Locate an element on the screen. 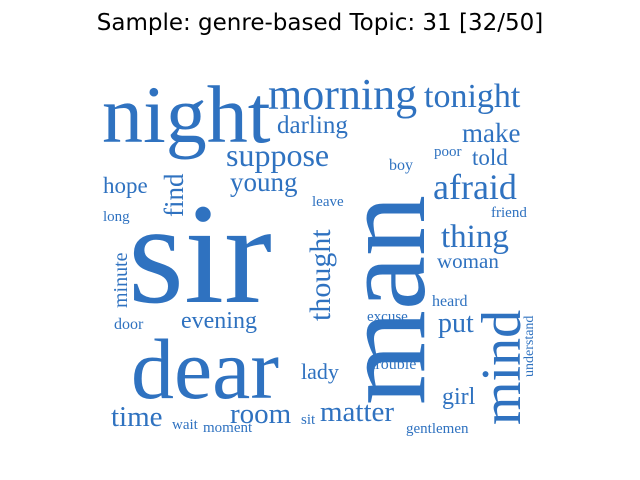  word-gentlemen: gentlemen is located at coordinates (437, 429).